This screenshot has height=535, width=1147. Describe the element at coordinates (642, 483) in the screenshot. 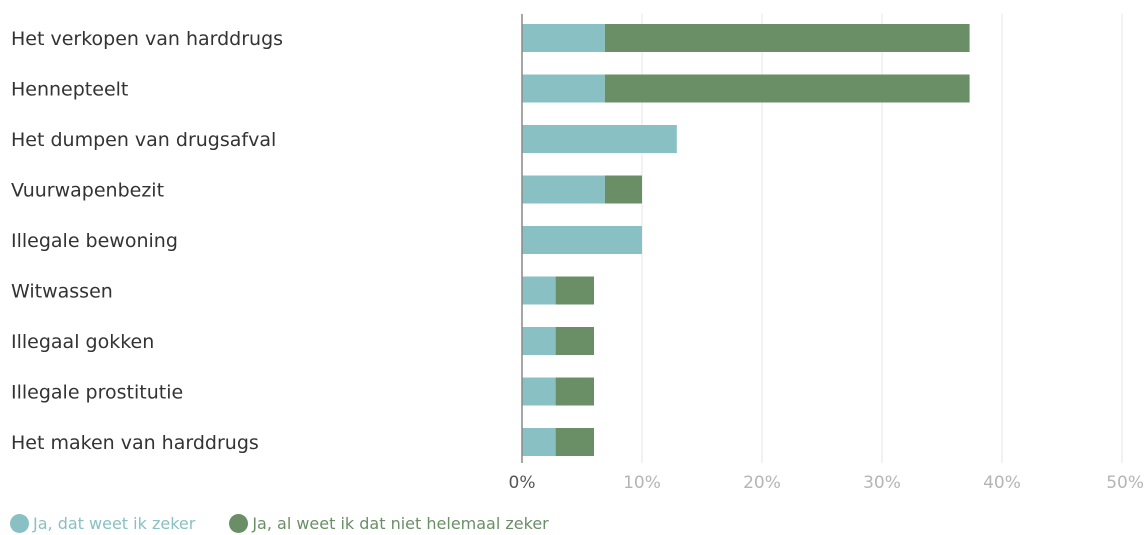

I see `x-tick-label: 10%` at that location.